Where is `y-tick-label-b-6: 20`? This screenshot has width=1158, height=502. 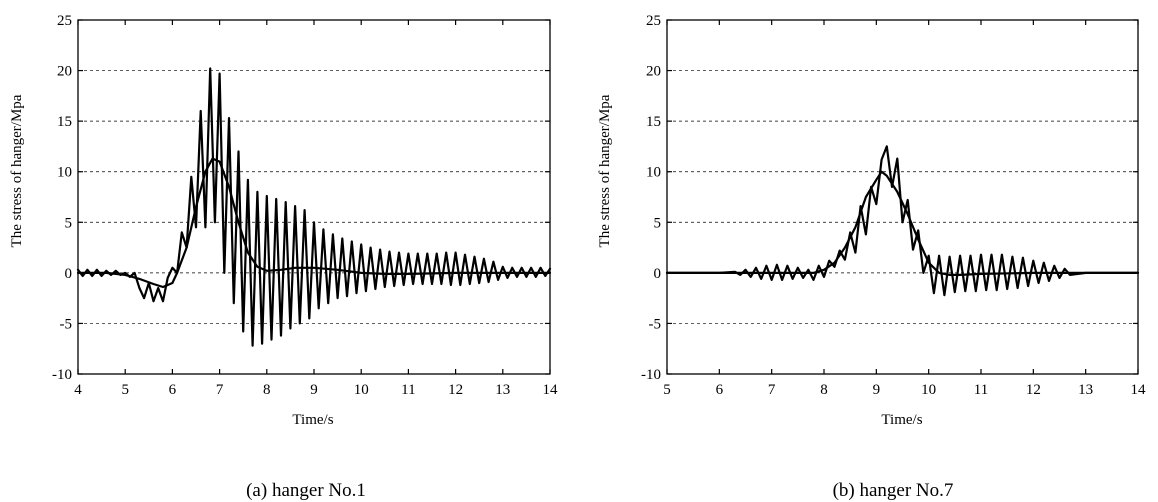
y-tick-label-b-6: 20 is located at coordinates (653, 72).